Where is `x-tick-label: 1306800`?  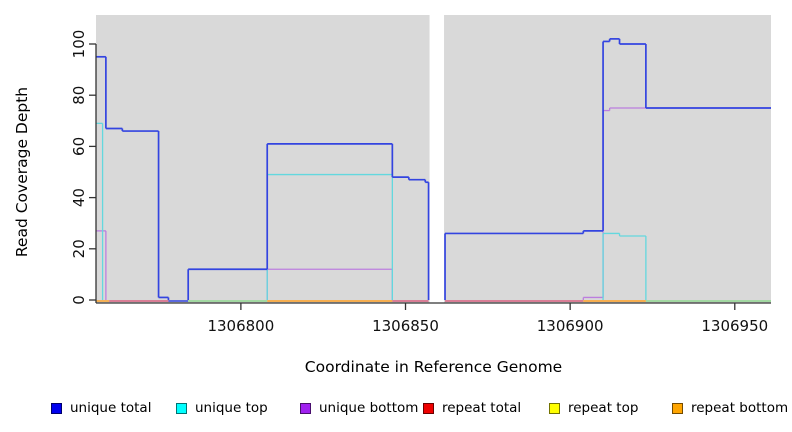 x-tick-label: 1306800 is located at coordinates (240, 326).